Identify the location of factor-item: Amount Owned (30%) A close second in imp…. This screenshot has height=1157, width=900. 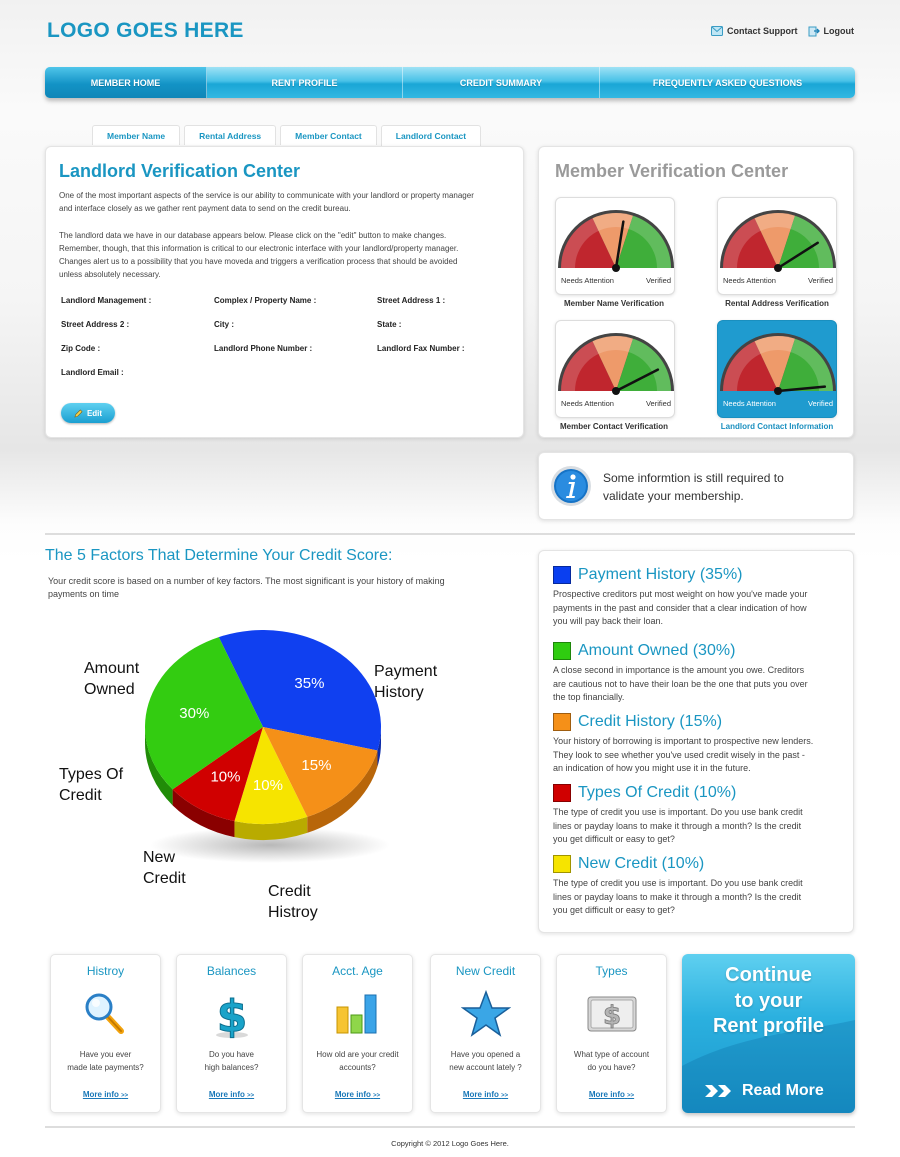
(700, 677).